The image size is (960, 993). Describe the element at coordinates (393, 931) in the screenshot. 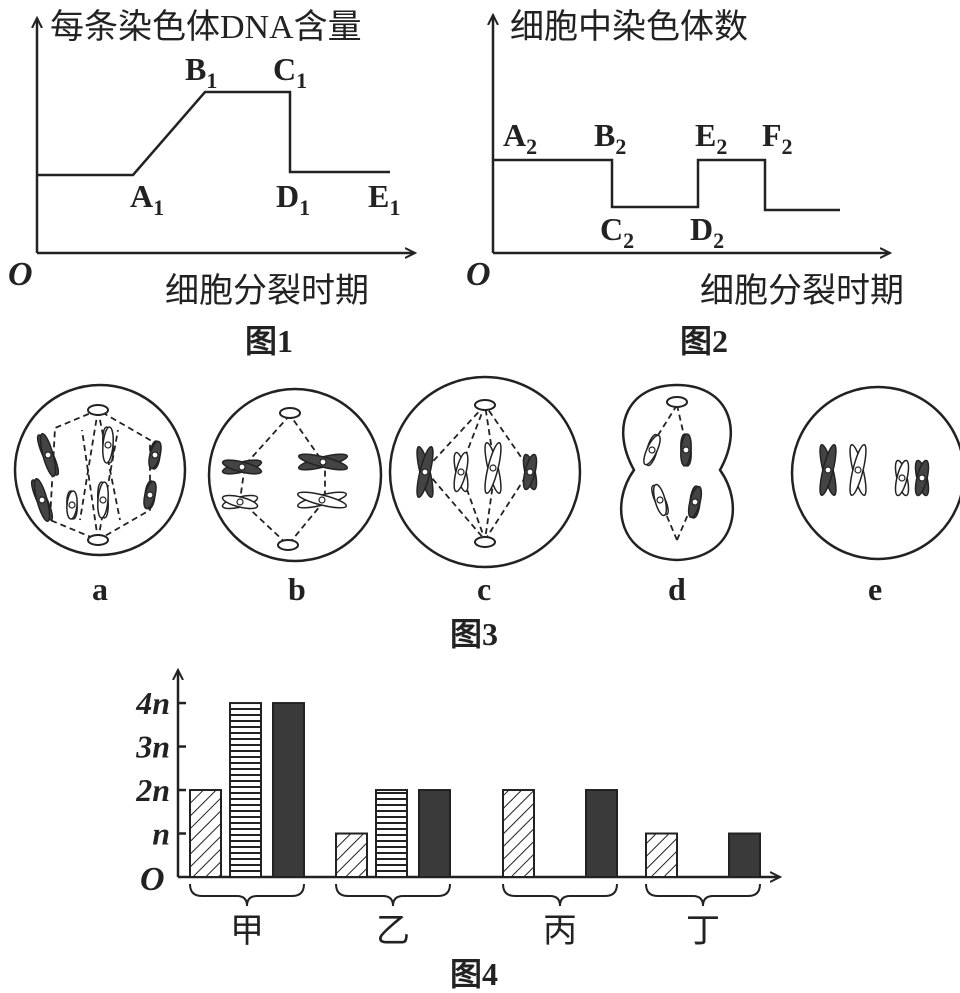

I see `x-tick-label: 乙` at that location.